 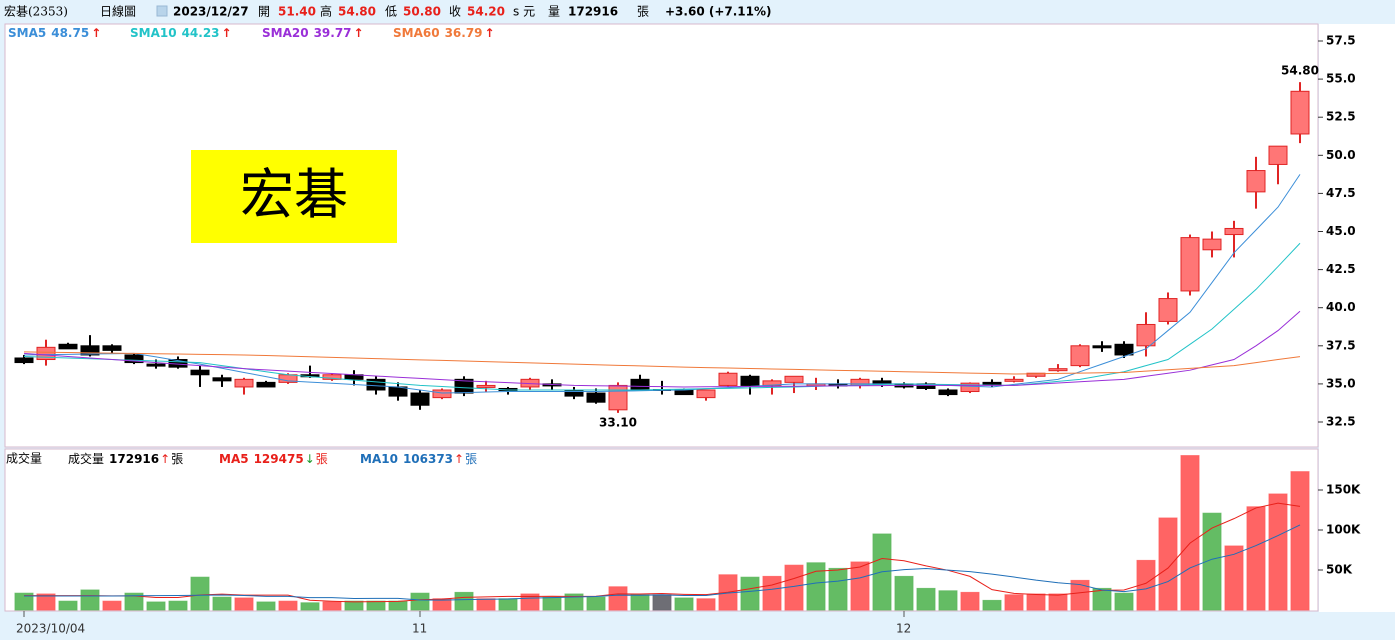 I want to click on legend-trend: ↓, so click(x=310, y=459).